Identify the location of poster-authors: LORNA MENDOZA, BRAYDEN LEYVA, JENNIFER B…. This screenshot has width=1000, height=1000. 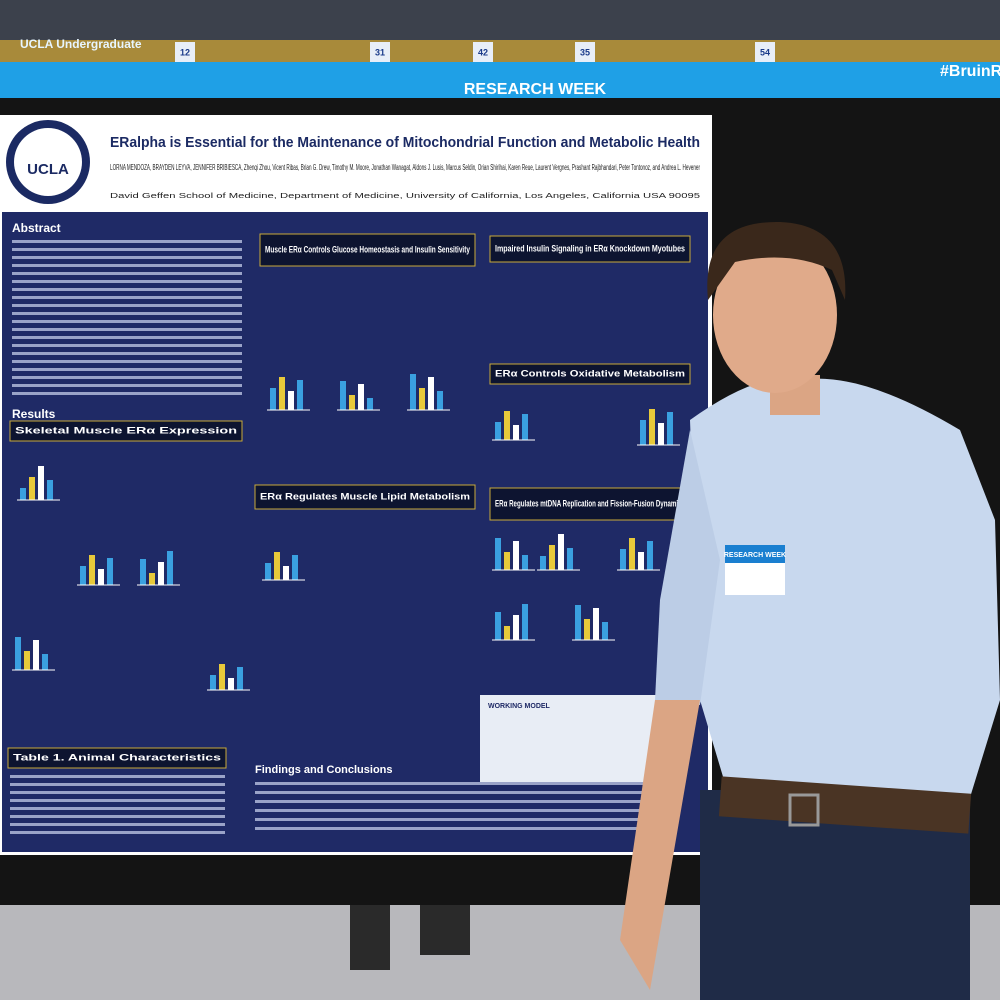
(405, 167).